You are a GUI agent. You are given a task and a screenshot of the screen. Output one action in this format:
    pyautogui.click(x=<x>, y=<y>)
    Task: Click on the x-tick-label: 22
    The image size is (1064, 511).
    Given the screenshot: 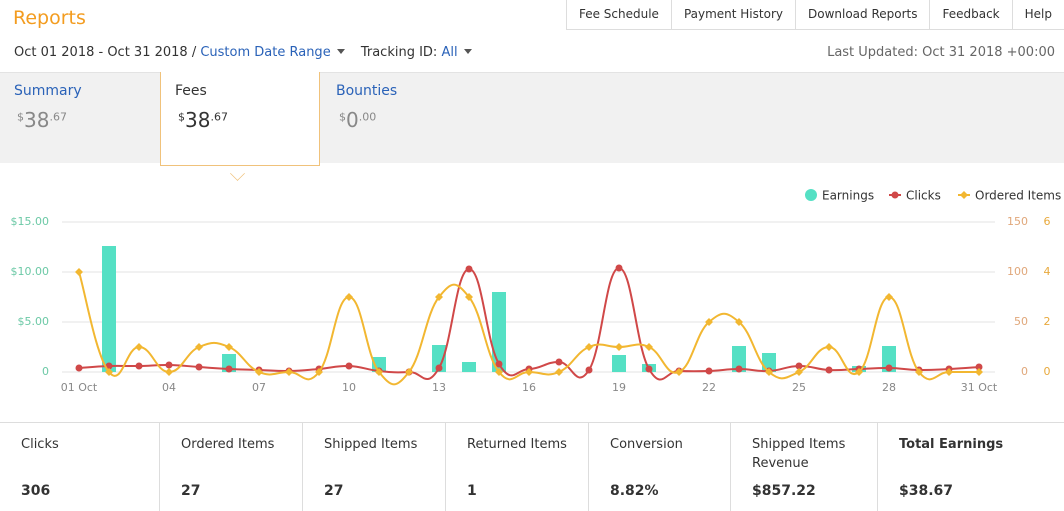 What is the action you would take?
    pyautogui.click(x=709, y=387)
    